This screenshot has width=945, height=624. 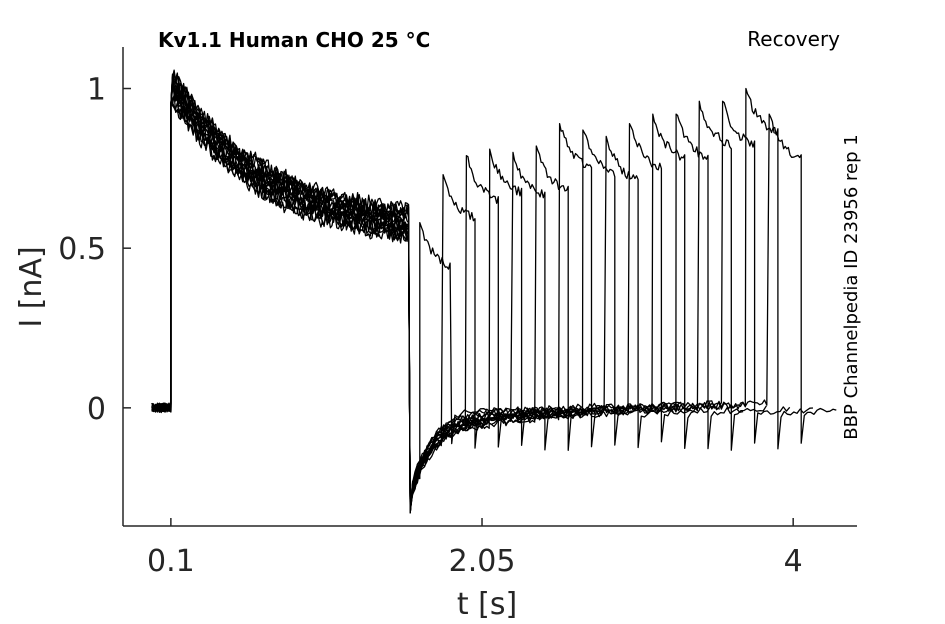 What do you see at coordinates (487, 604) in the screenshot?
I see `x-axis-label: t [s]` at bounding box center [487, 604].